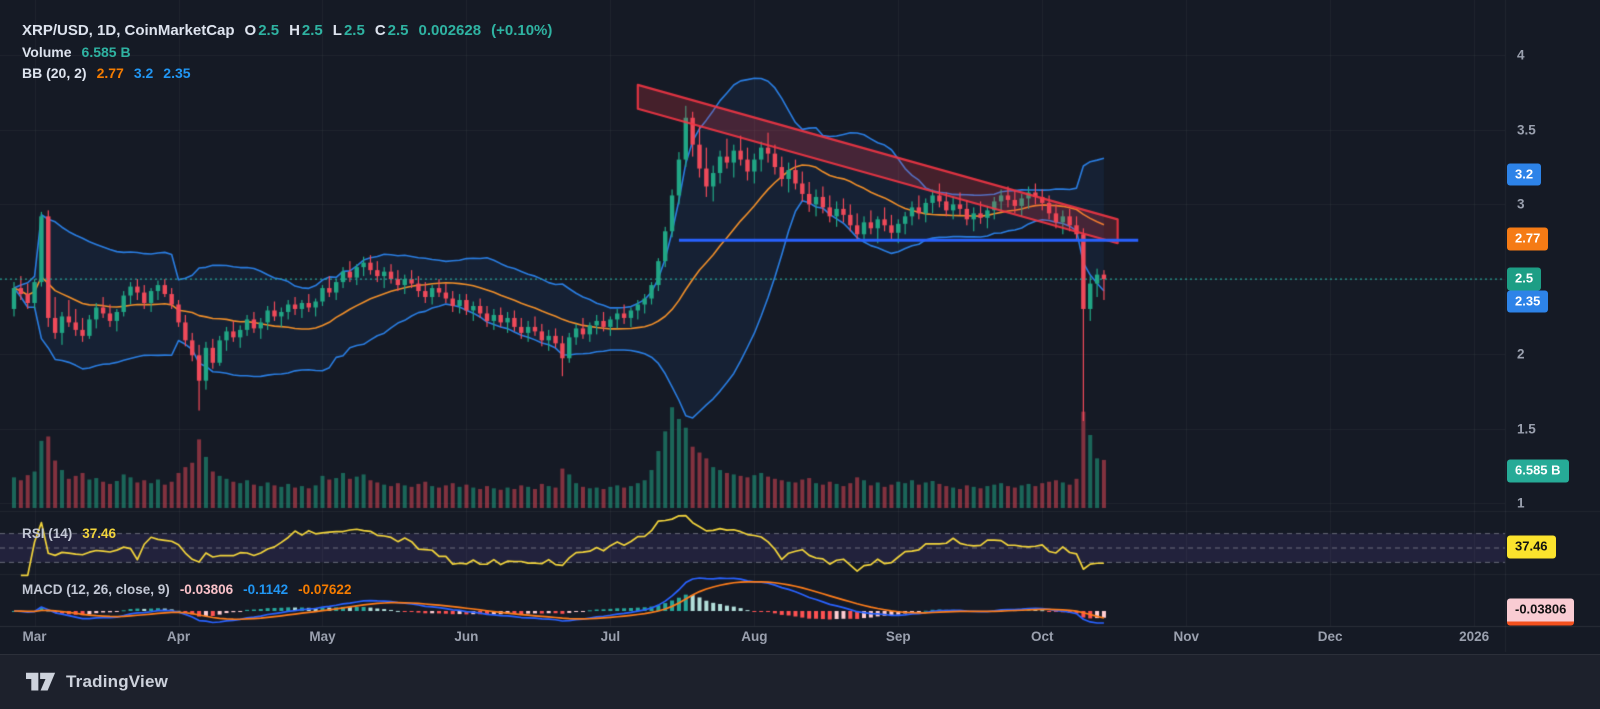 This screenshot has width=1600, height=709. Describe the element at coordinates (1528, 301) in the screenshot. I see `bb-lower-badge: 2.35` at that location.